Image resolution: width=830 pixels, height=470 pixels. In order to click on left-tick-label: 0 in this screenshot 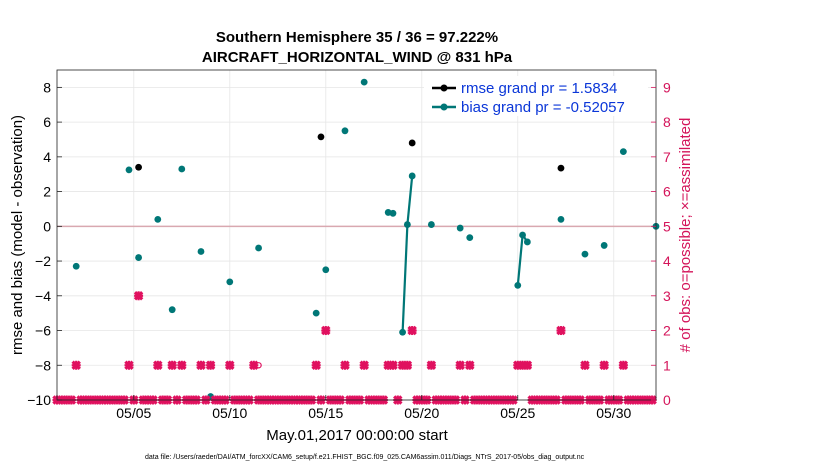, I will do `click(47, 226)`.